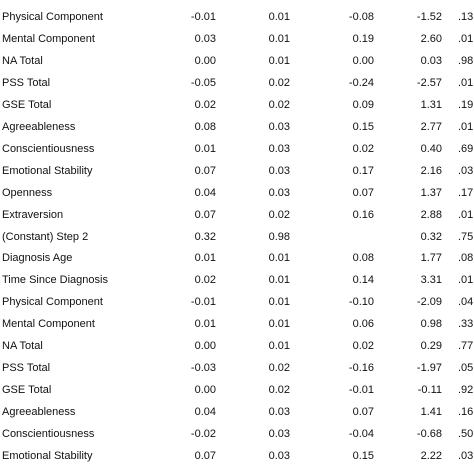  What do you see at coordinates (431, 104) in the screenshot?
I see `cell-value: 1.31` at bounding box center [431, 104].